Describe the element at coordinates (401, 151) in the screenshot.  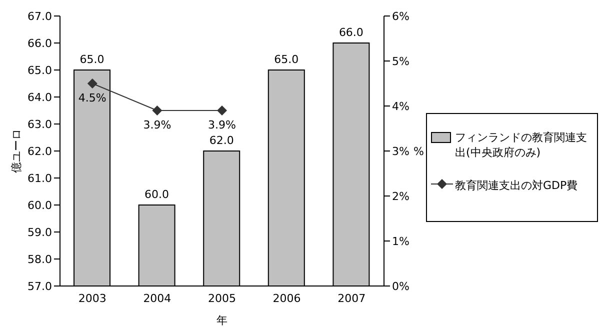
I see `y2-tick-label: 3%` at that location.